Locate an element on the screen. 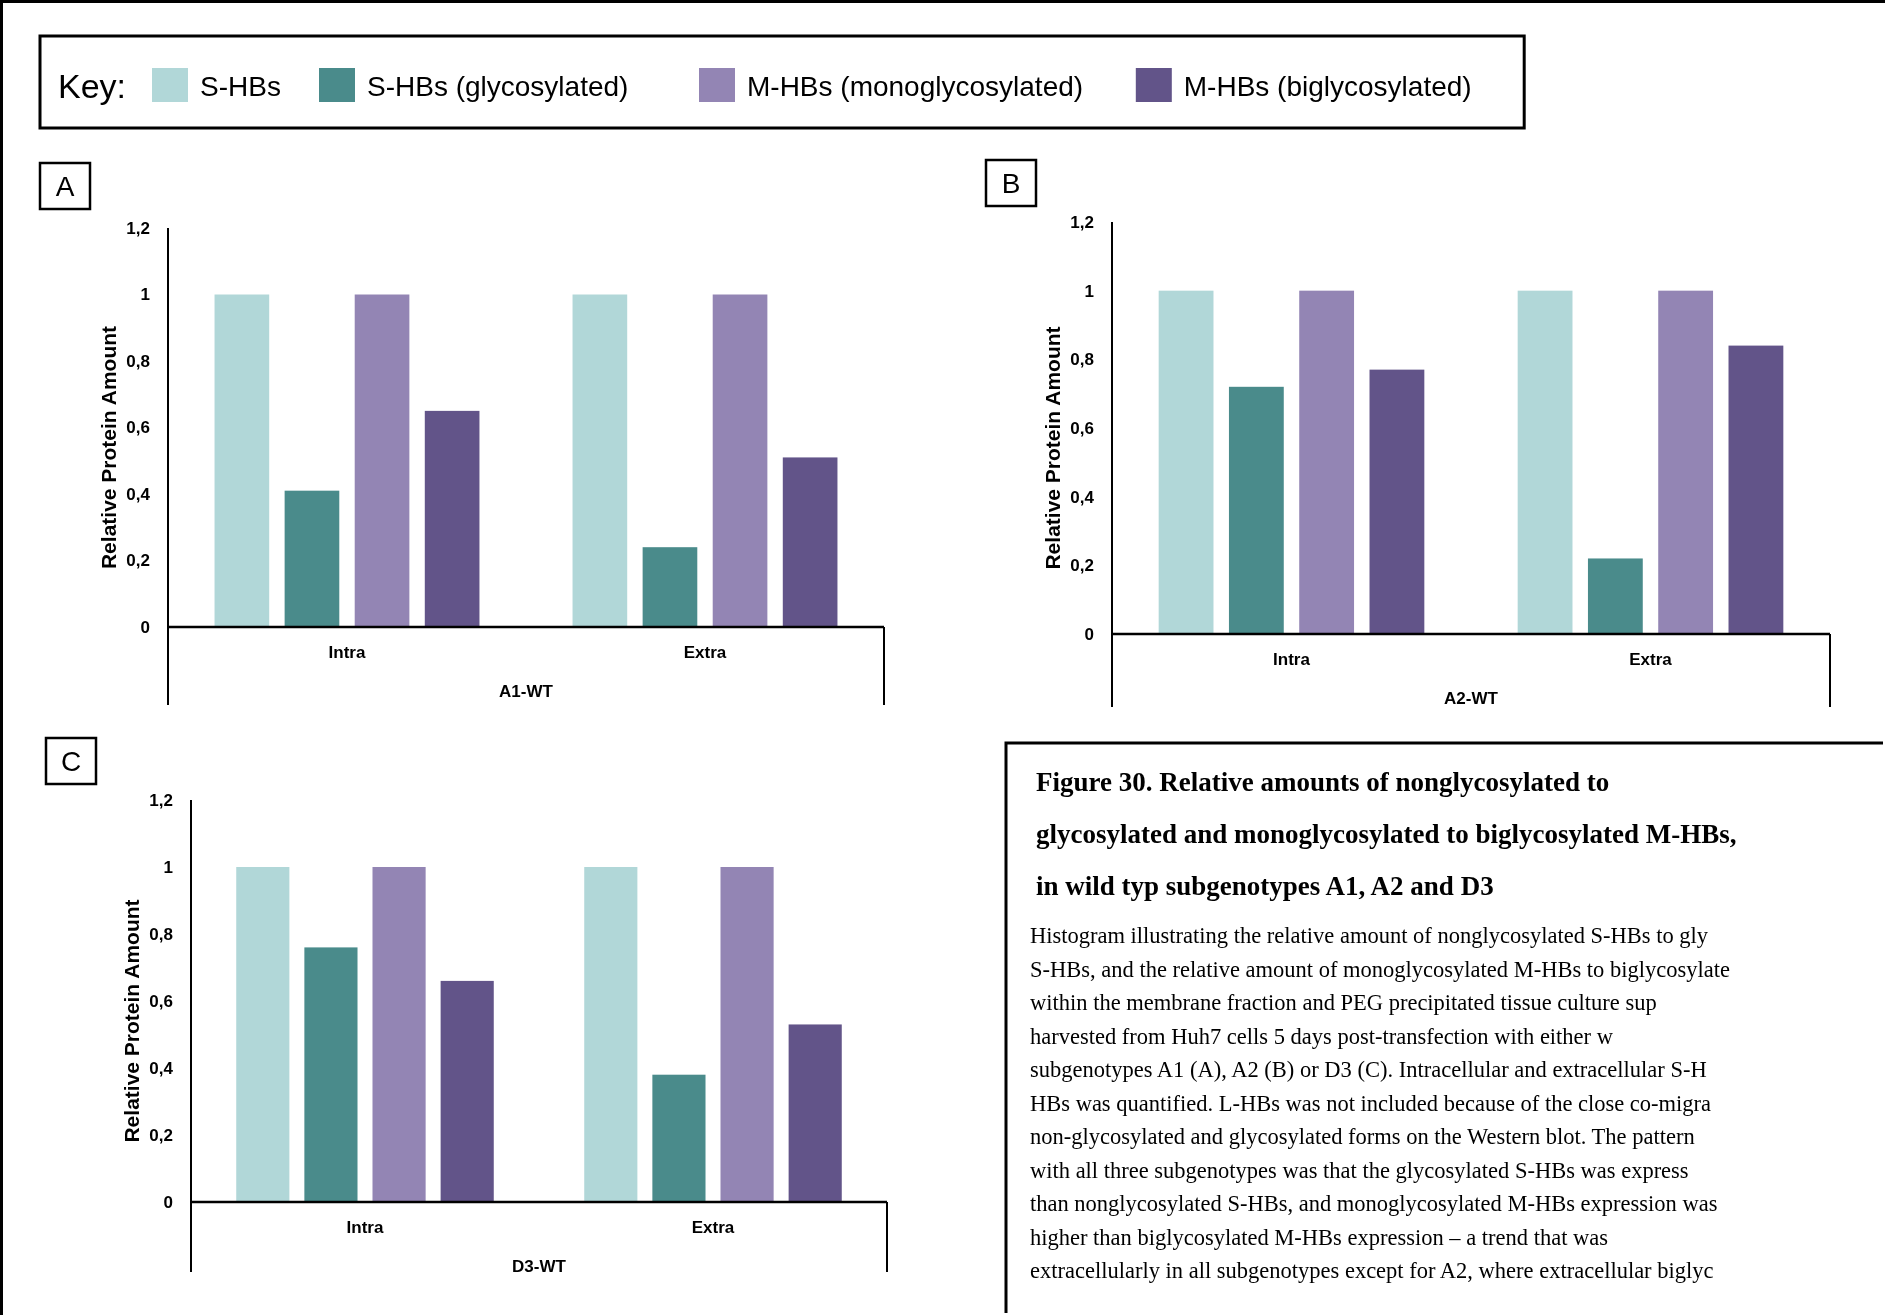 The image size is (1885, 1315). text: than nonglycosylated S-HBs, and monoglycosylated M-HBs expression was is located at coordinates (1374, 1203).